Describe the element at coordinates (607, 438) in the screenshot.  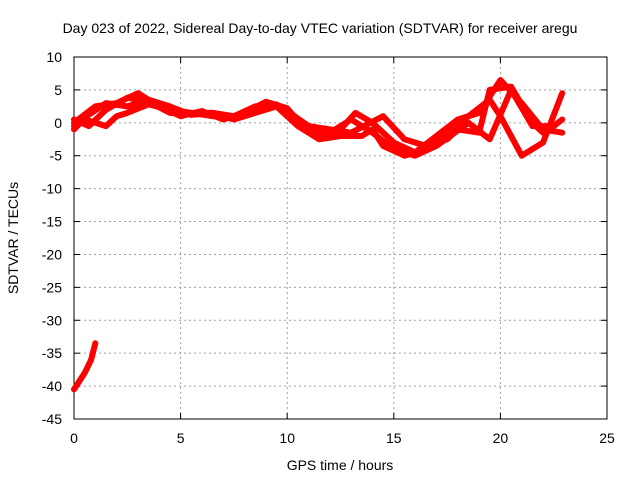
I see `x-tick-label: 25` at that location.